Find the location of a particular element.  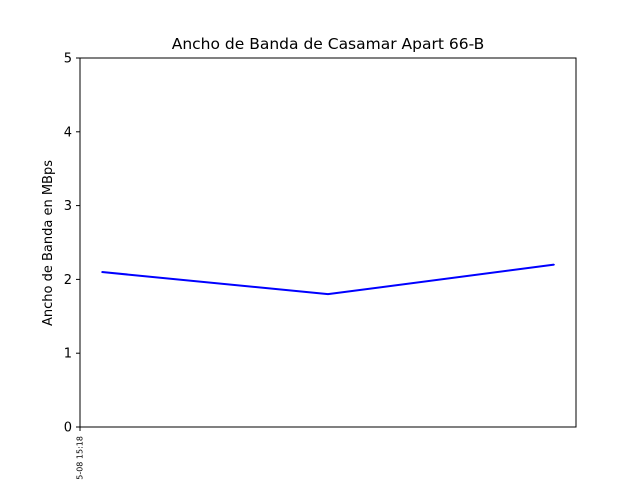

series-line is located at coordinates (328, 279).